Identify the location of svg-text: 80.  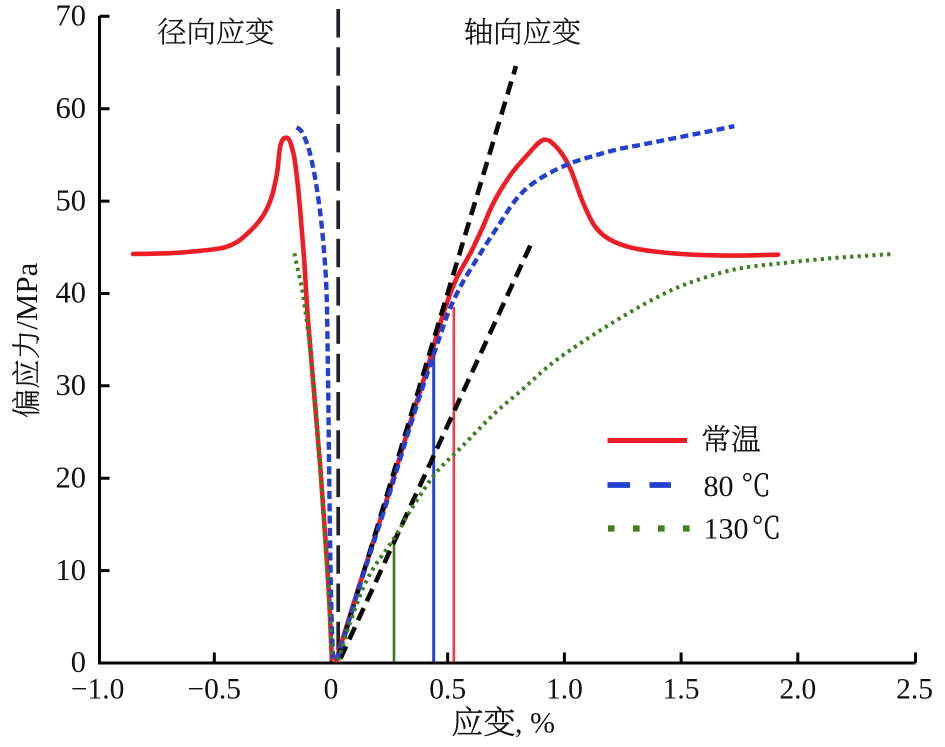
(719, 486).